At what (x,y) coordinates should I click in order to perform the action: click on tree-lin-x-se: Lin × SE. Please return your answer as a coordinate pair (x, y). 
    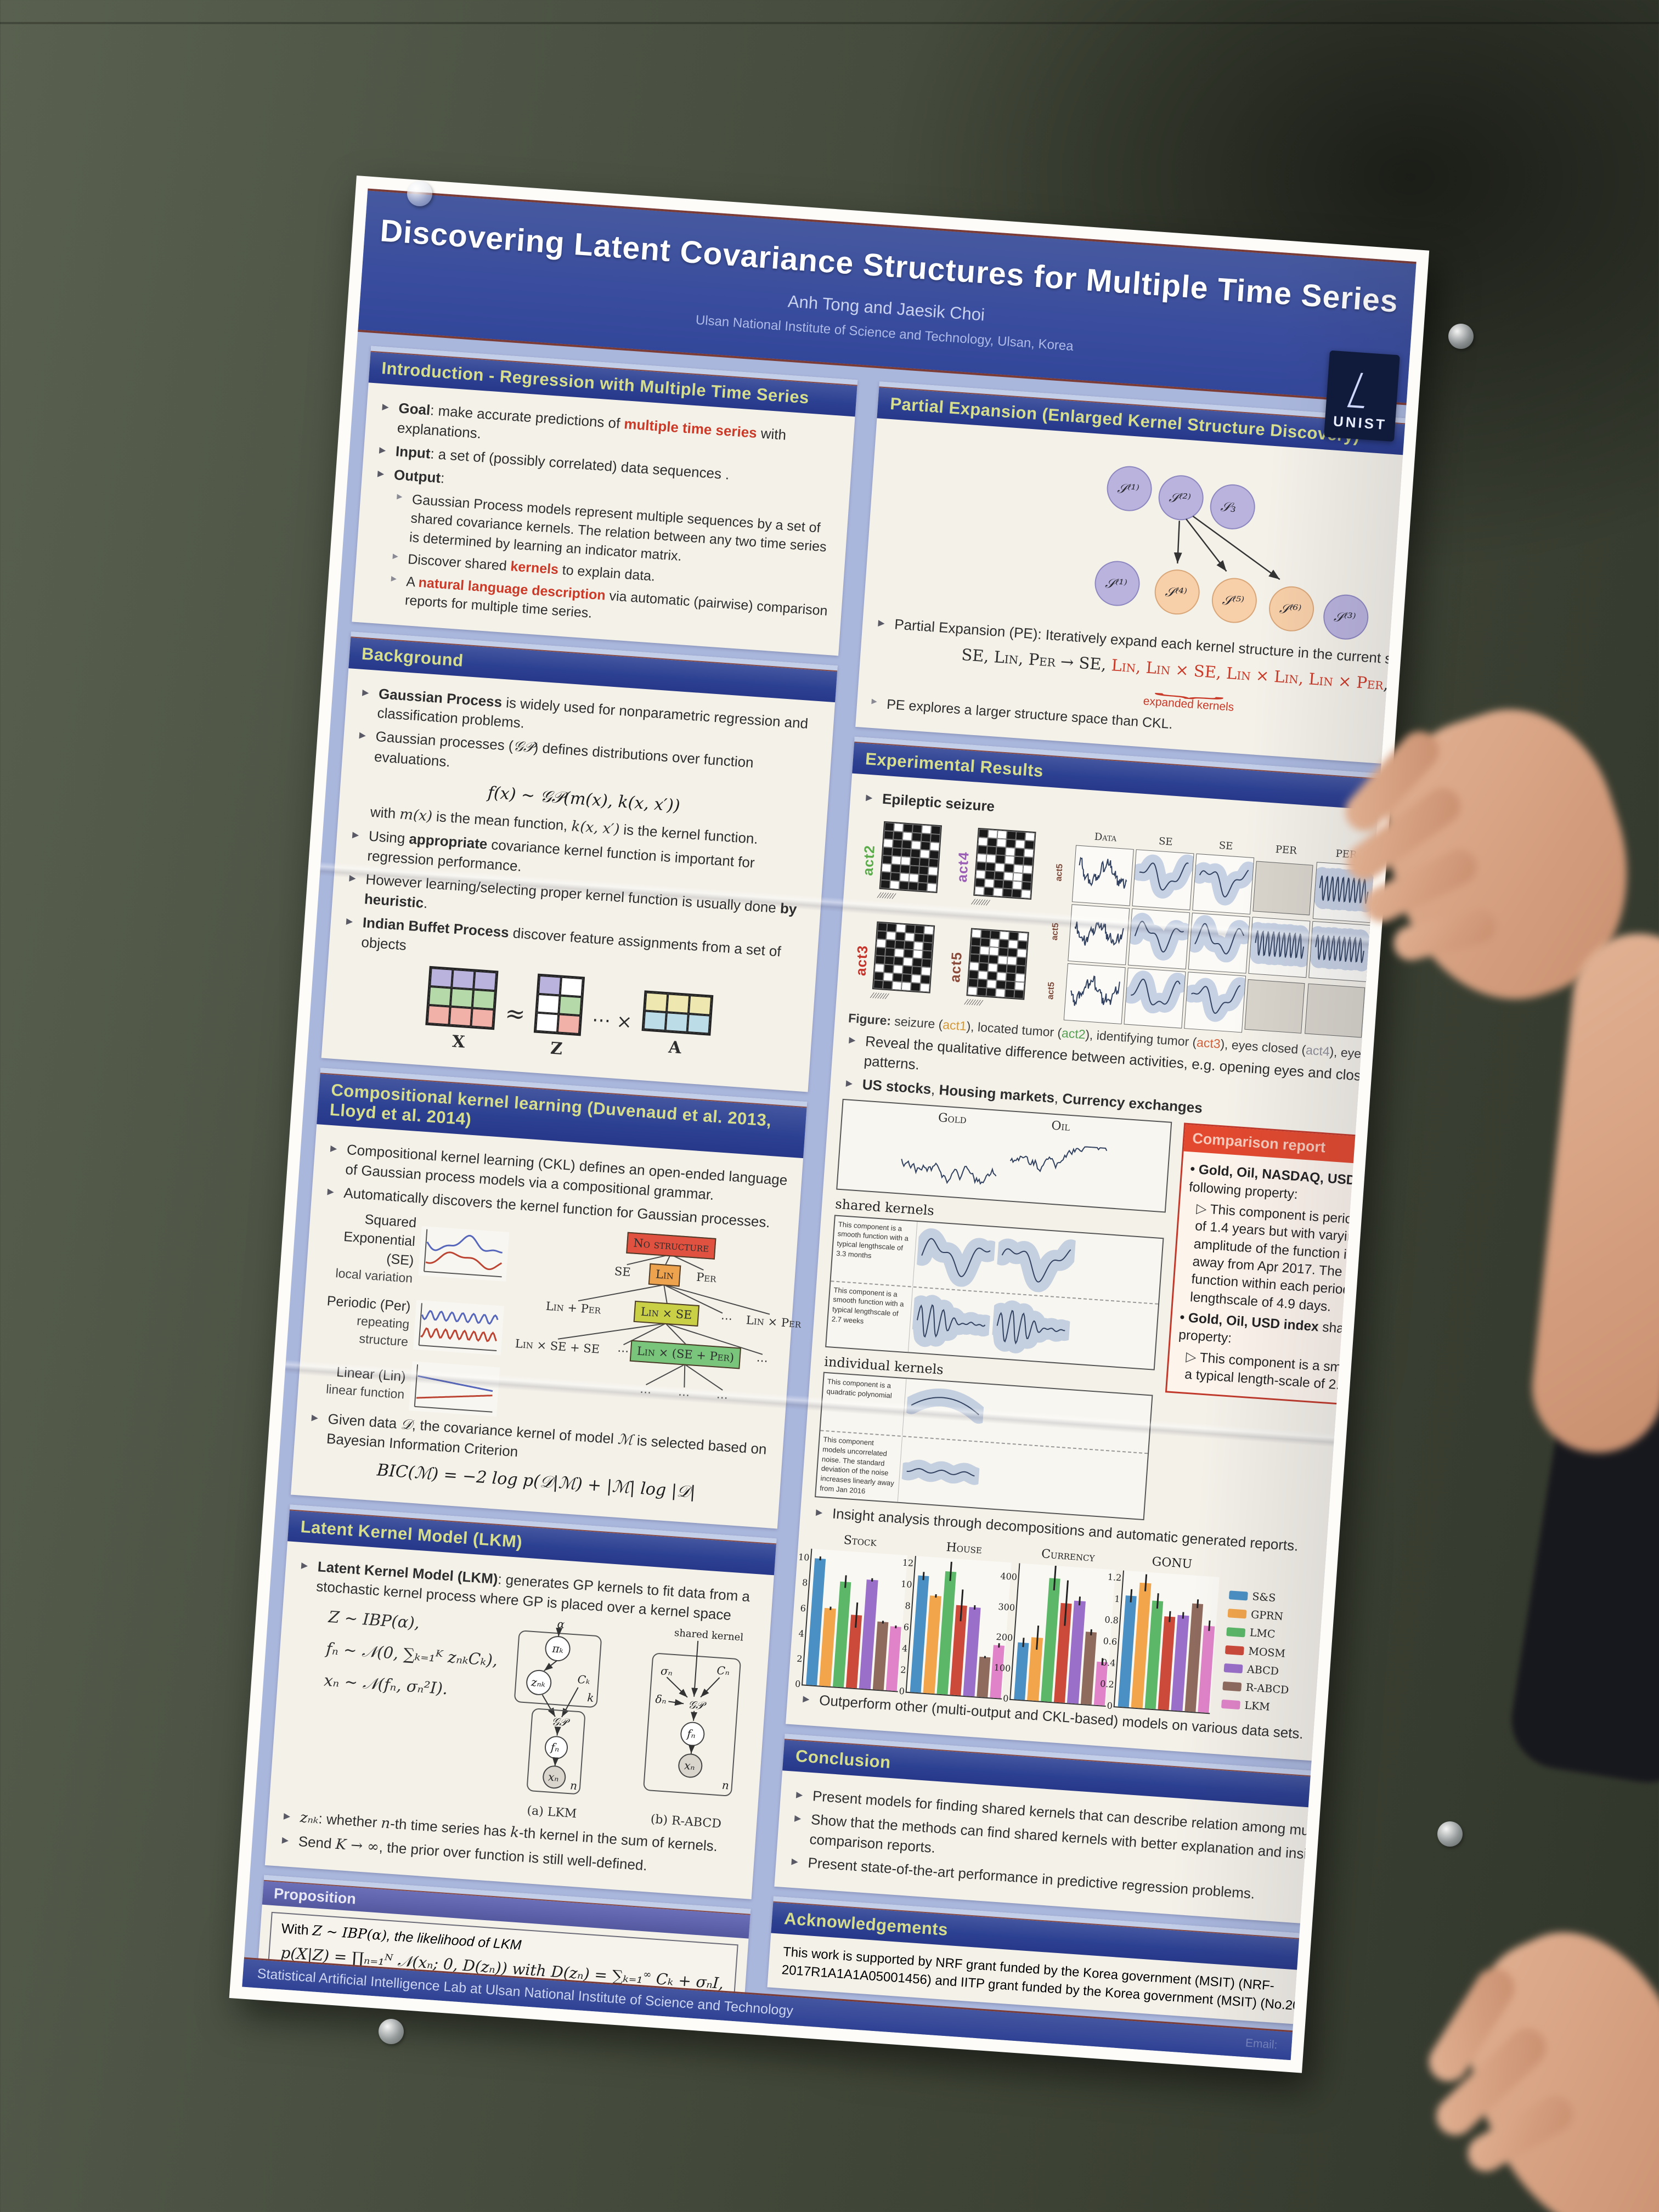
    Looking at the image, I should click on (666, 1314).